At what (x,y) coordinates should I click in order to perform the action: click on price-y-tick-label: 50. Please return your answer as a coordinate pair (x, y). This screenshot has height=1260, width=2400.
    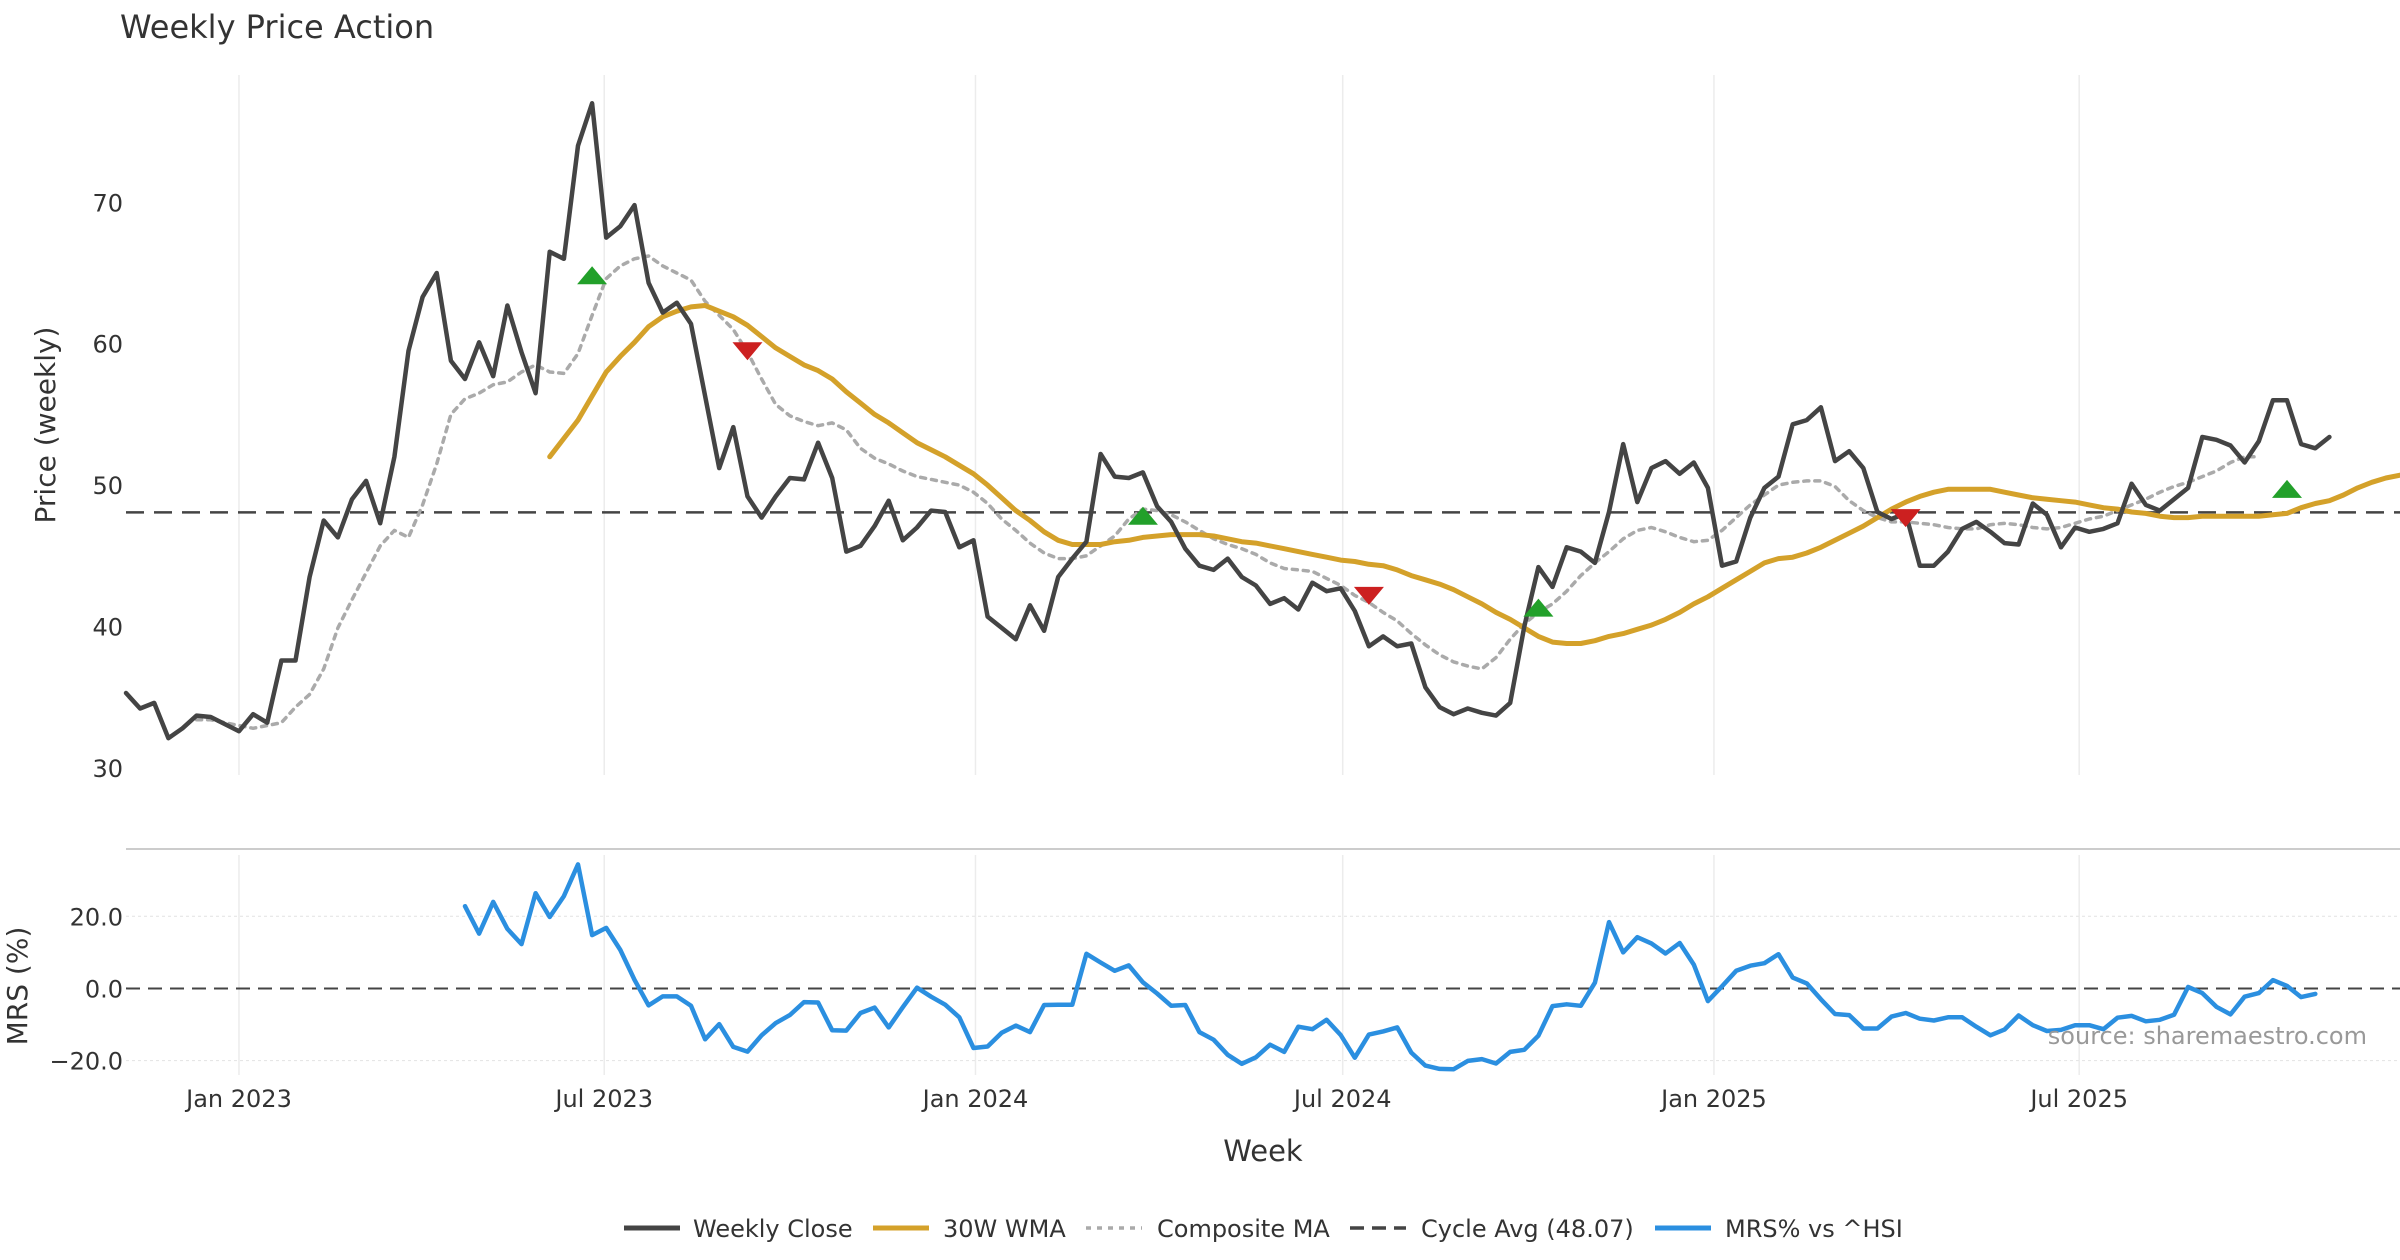
    Looking at the image, I should click on (107, 486).